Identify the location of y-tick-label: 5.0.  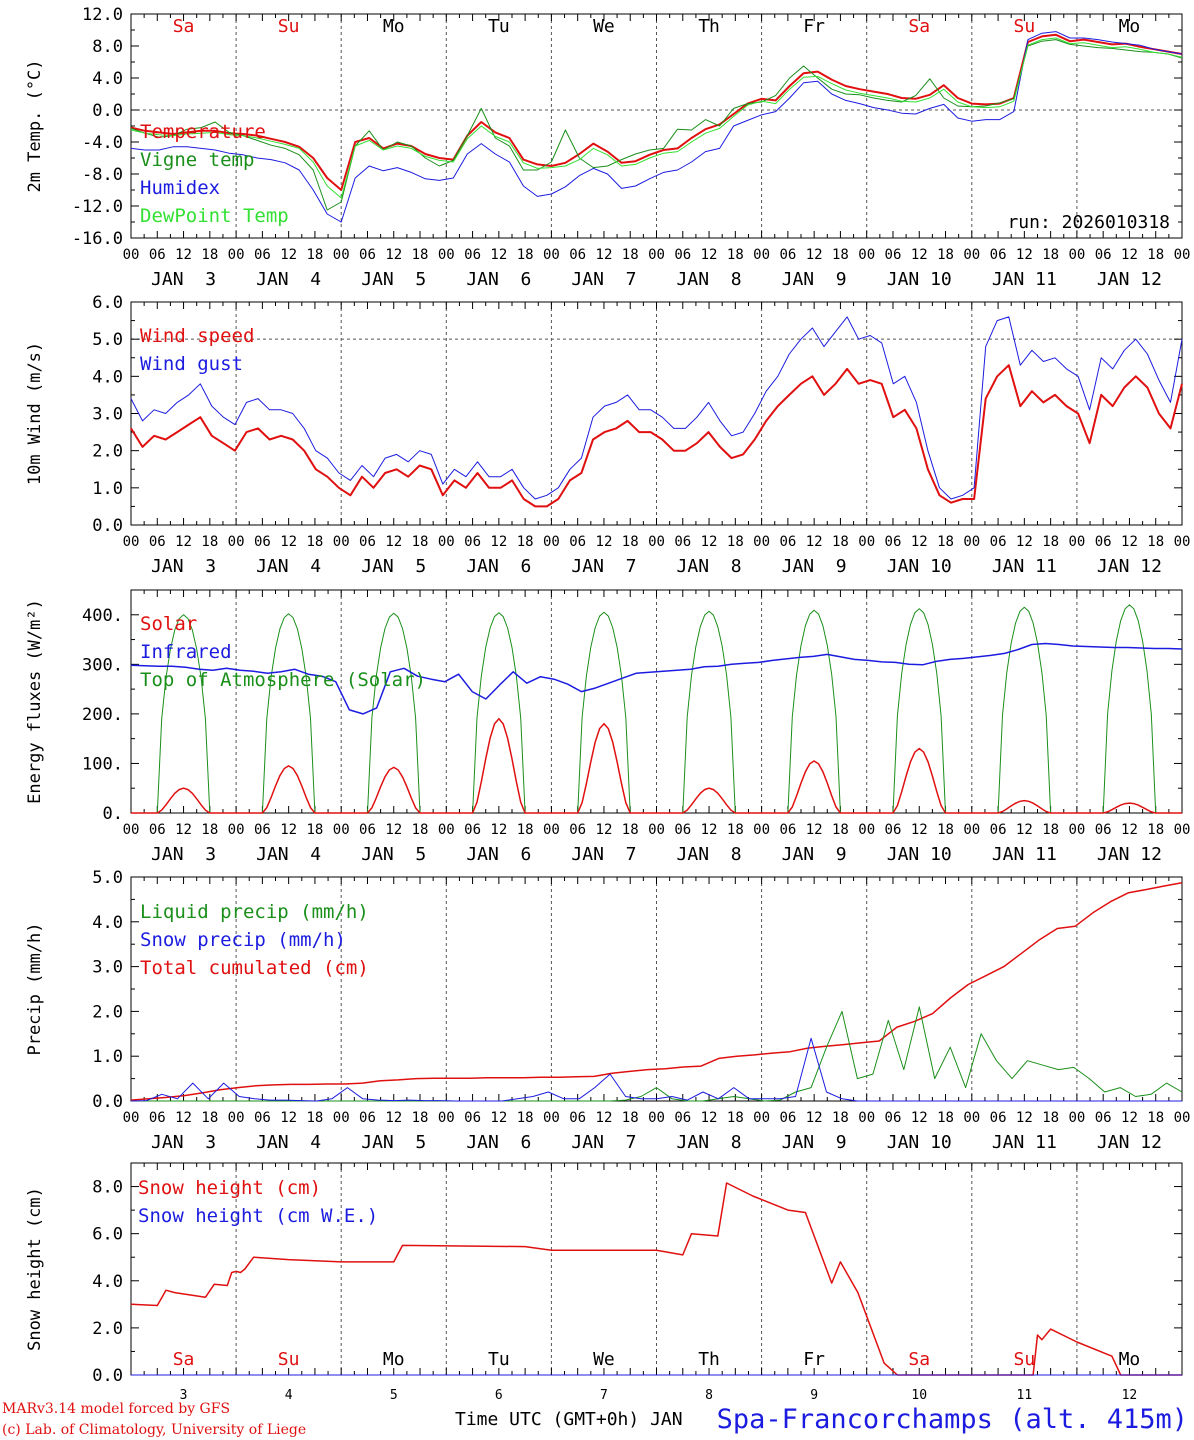
(107, 878).